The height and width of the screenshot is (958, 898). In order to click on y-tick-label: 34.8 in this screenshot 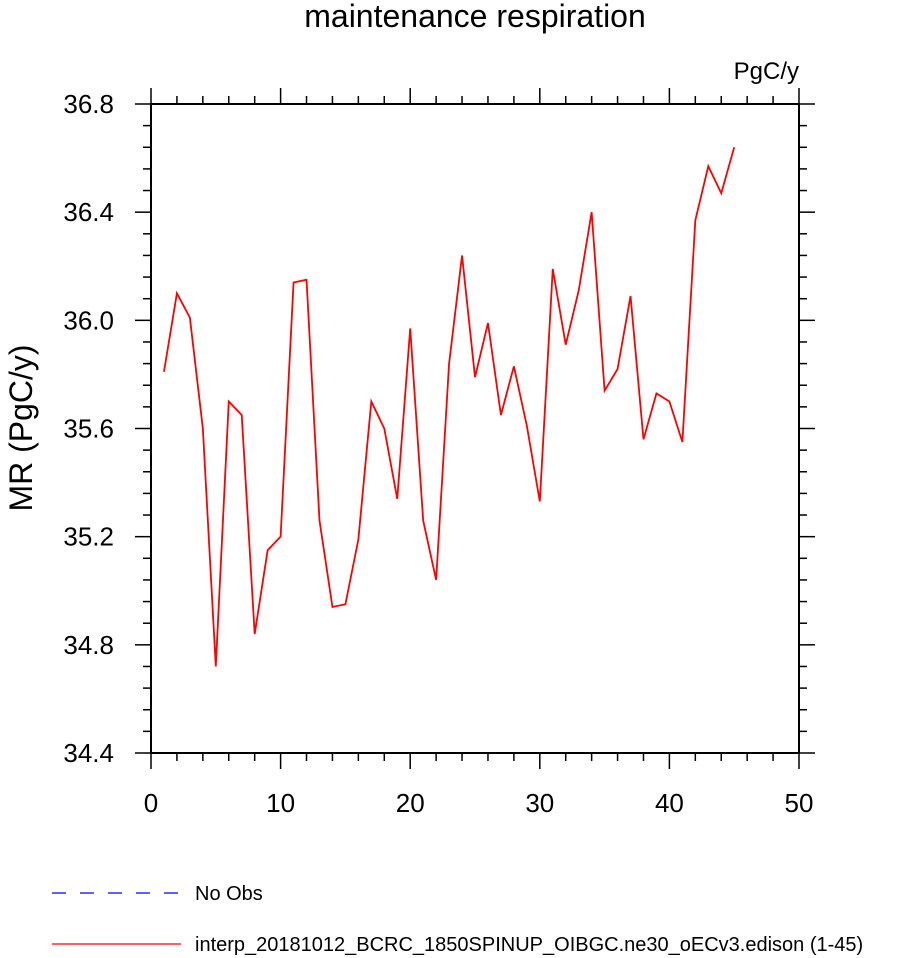, I will do `click(88, 645)`.